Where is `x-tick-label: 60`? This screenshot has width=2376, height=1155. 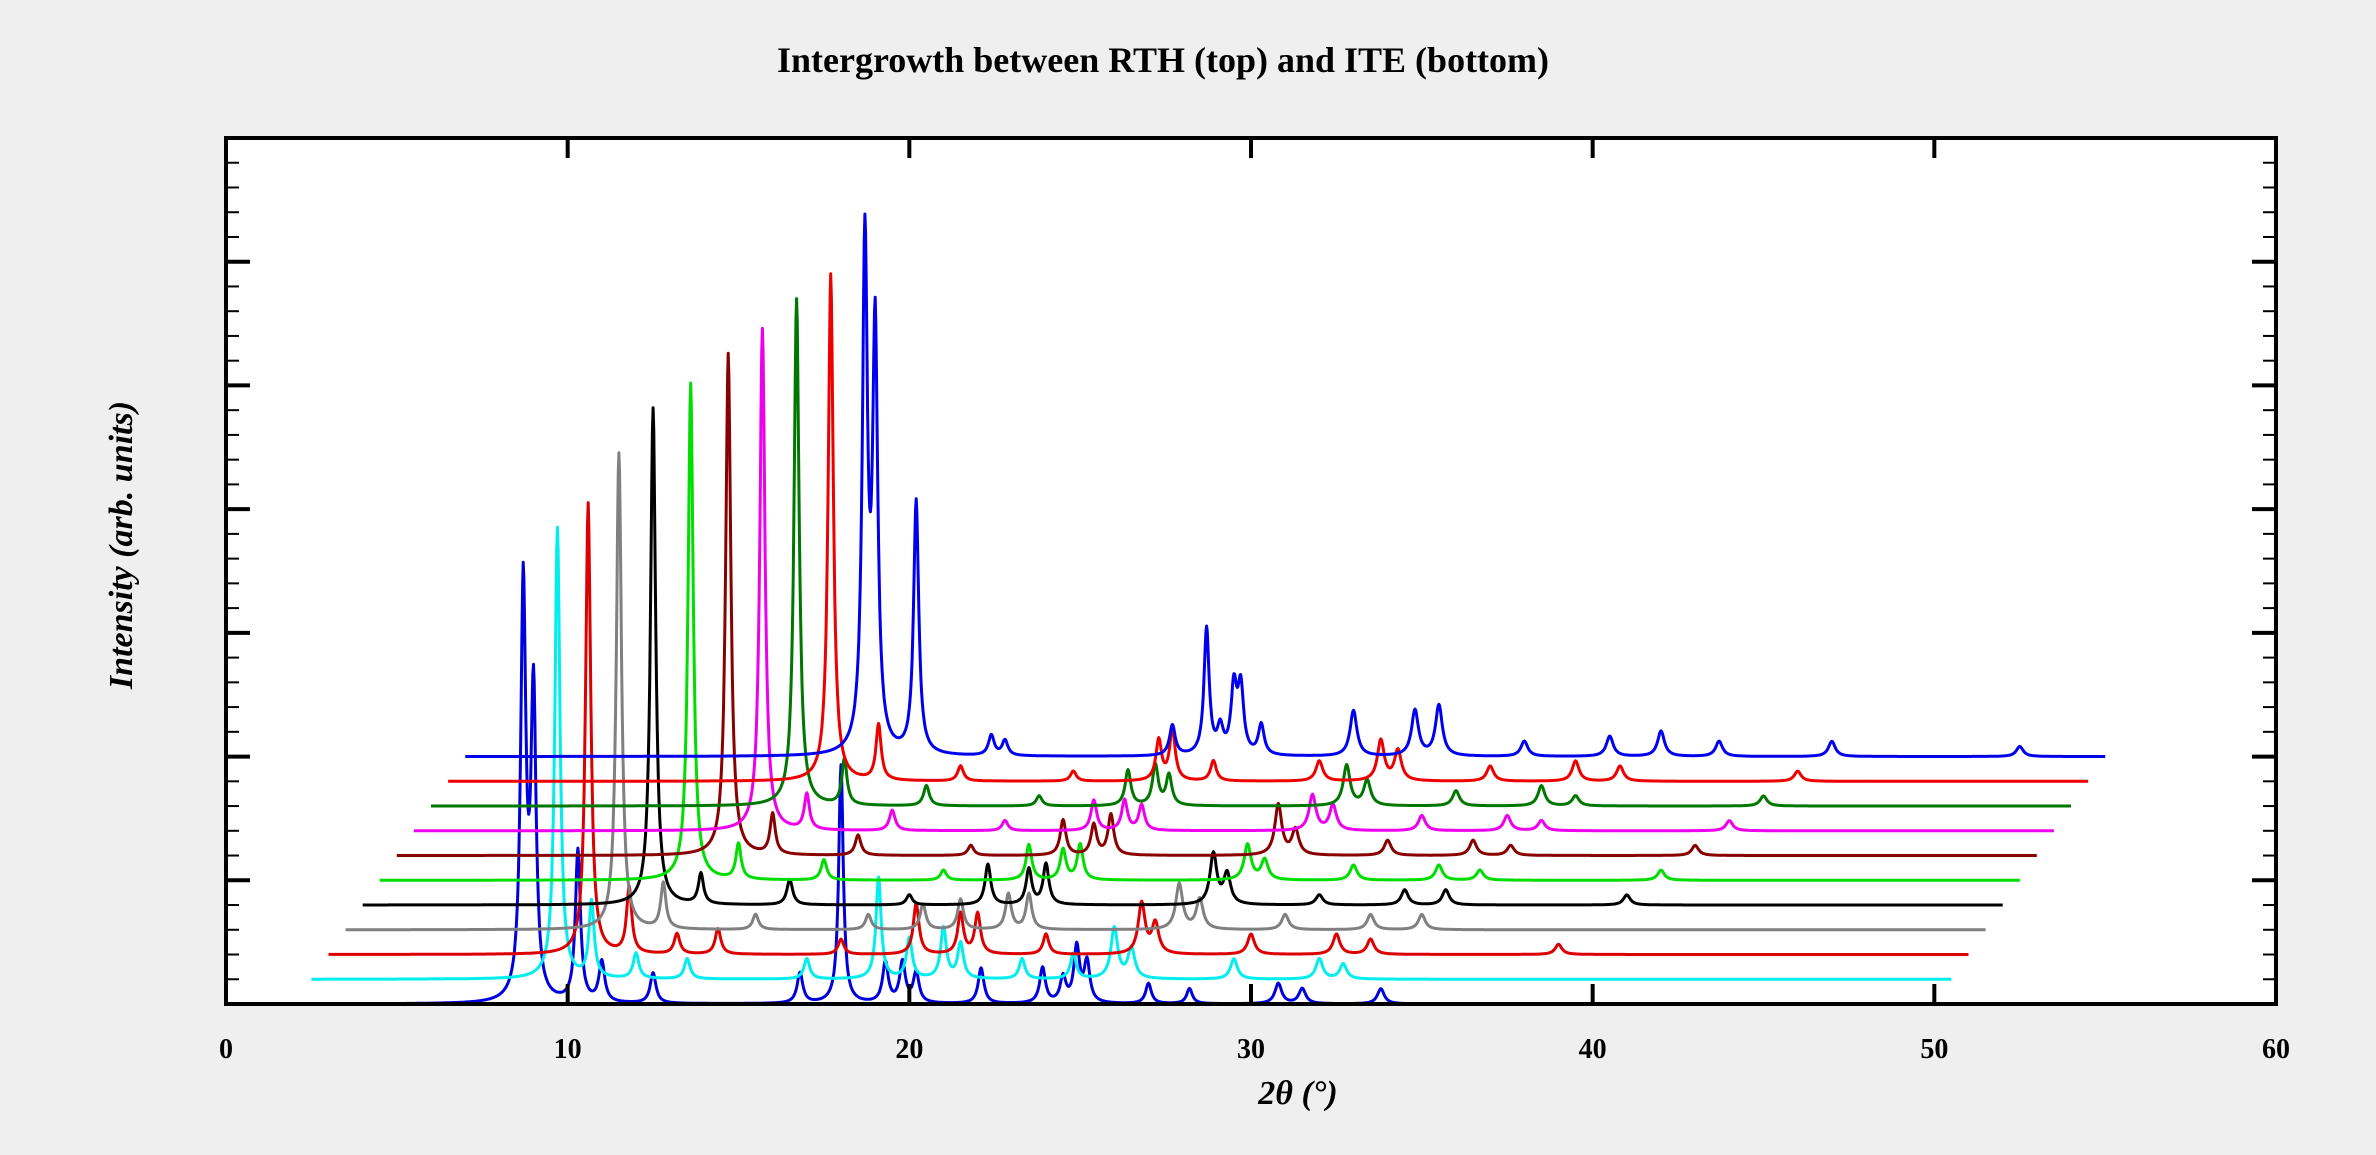 x-tick-label: 60 is located at coordinates (2276, 1049).